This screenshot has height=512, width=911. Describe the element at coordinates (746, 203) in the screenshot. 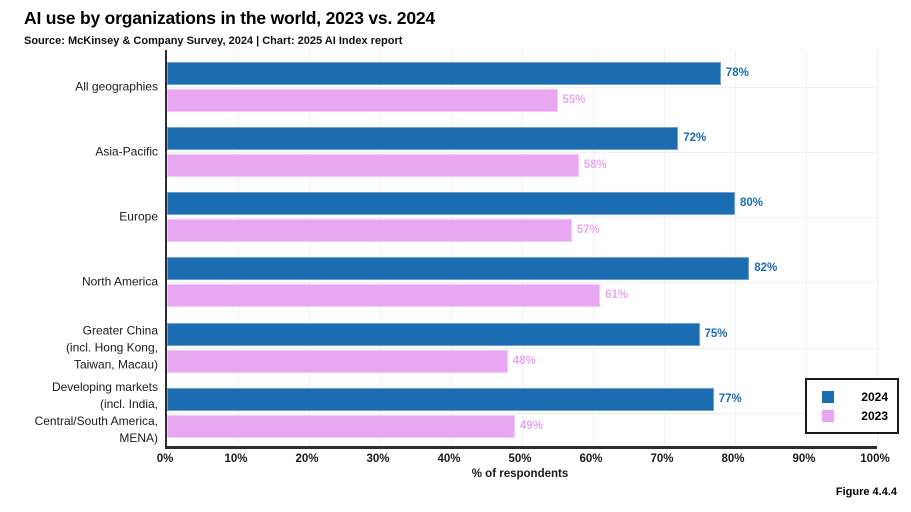

I see `bar-value: 80` at that location.